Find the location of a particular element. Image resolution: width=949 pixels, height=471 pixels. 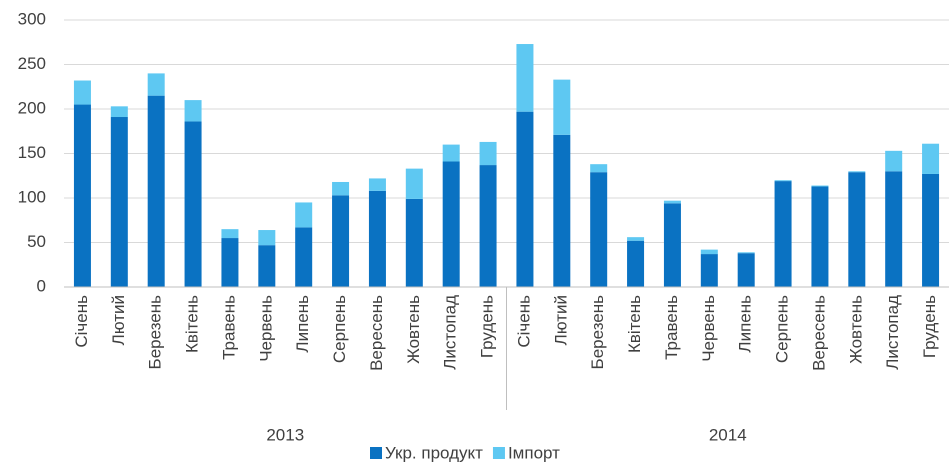

group-label: 2013 is located at coordinates (285, 434).